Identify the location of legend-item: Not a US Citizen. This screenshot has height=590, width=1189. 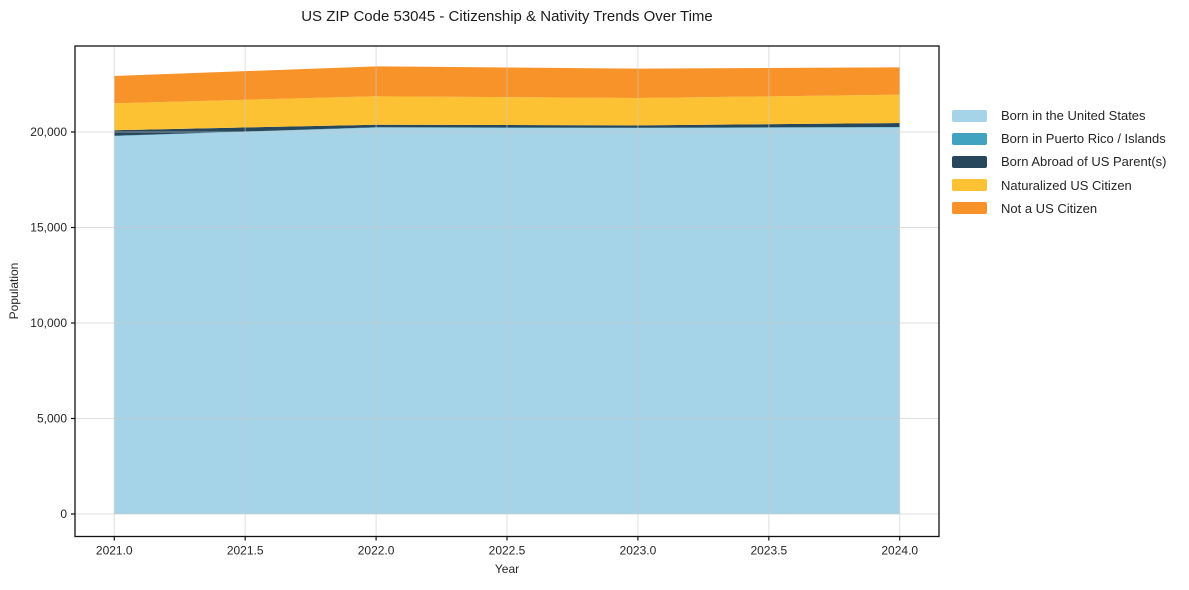
(1059, 208).